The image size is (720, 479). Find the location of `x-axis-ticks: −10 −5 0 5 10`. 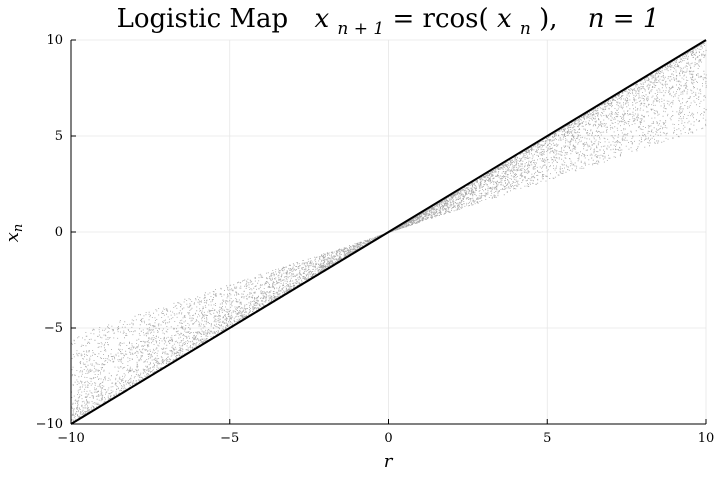

x-axis-ticks: −10 −5 0 5 10 is located at coordinates (385, 432).